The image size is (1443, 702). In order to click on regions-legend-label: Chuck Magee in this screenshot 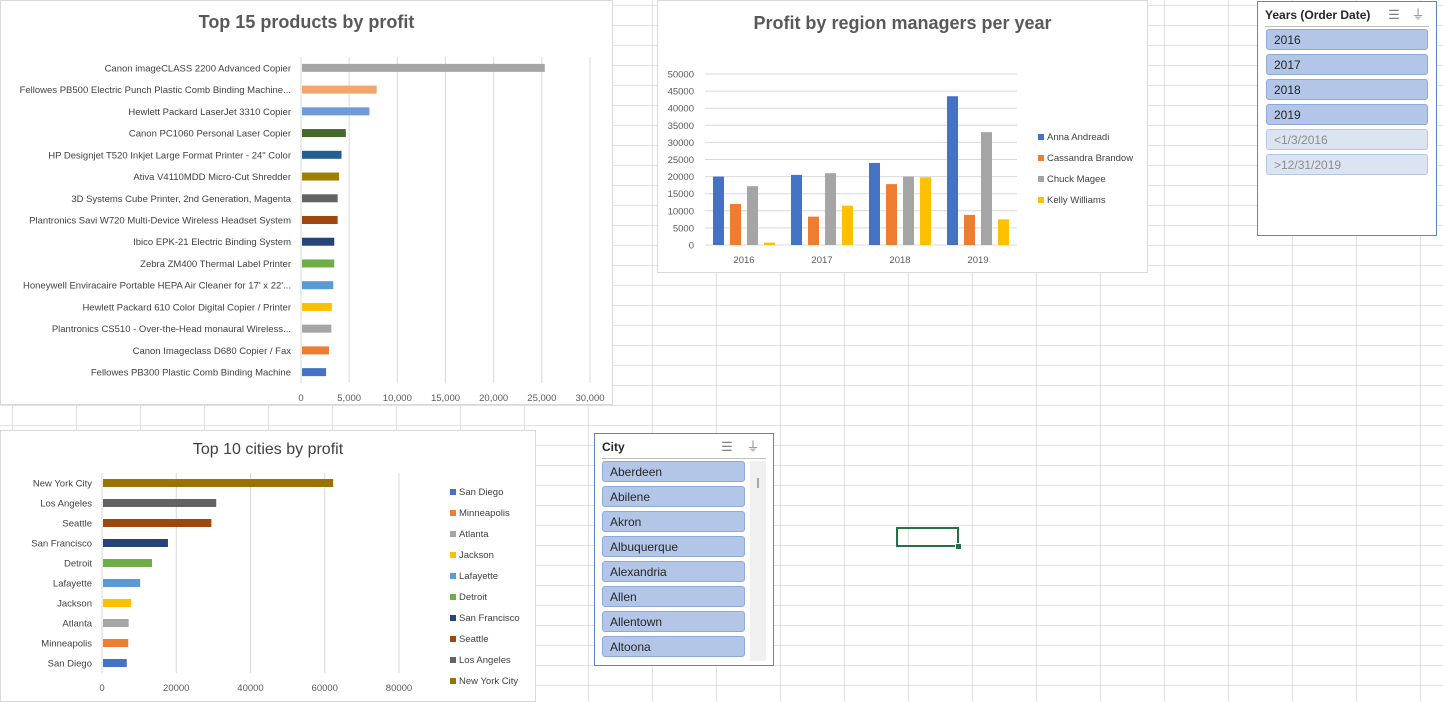, I will do `click(1076, 179)`.